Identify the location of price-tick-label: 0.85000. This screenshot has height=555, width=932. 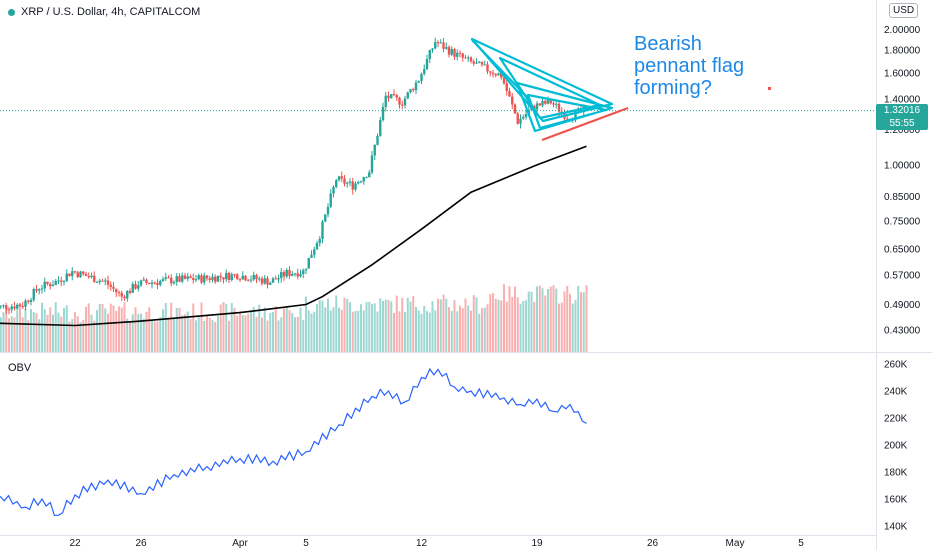
(902, 197).